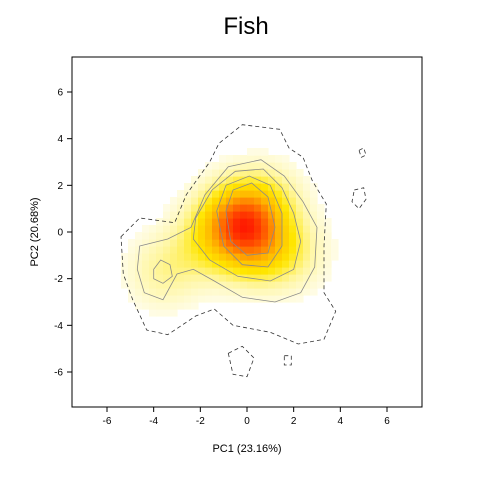  I want to click on x-tick-label: 4, so click(341, 421).